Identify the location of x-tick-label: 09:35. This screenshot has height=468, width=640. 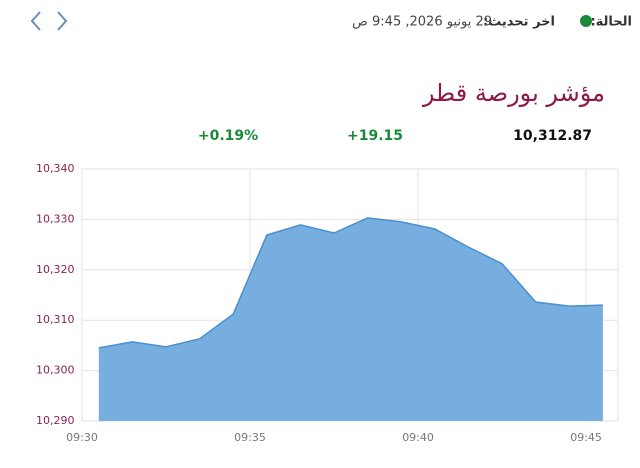
(250, 437).